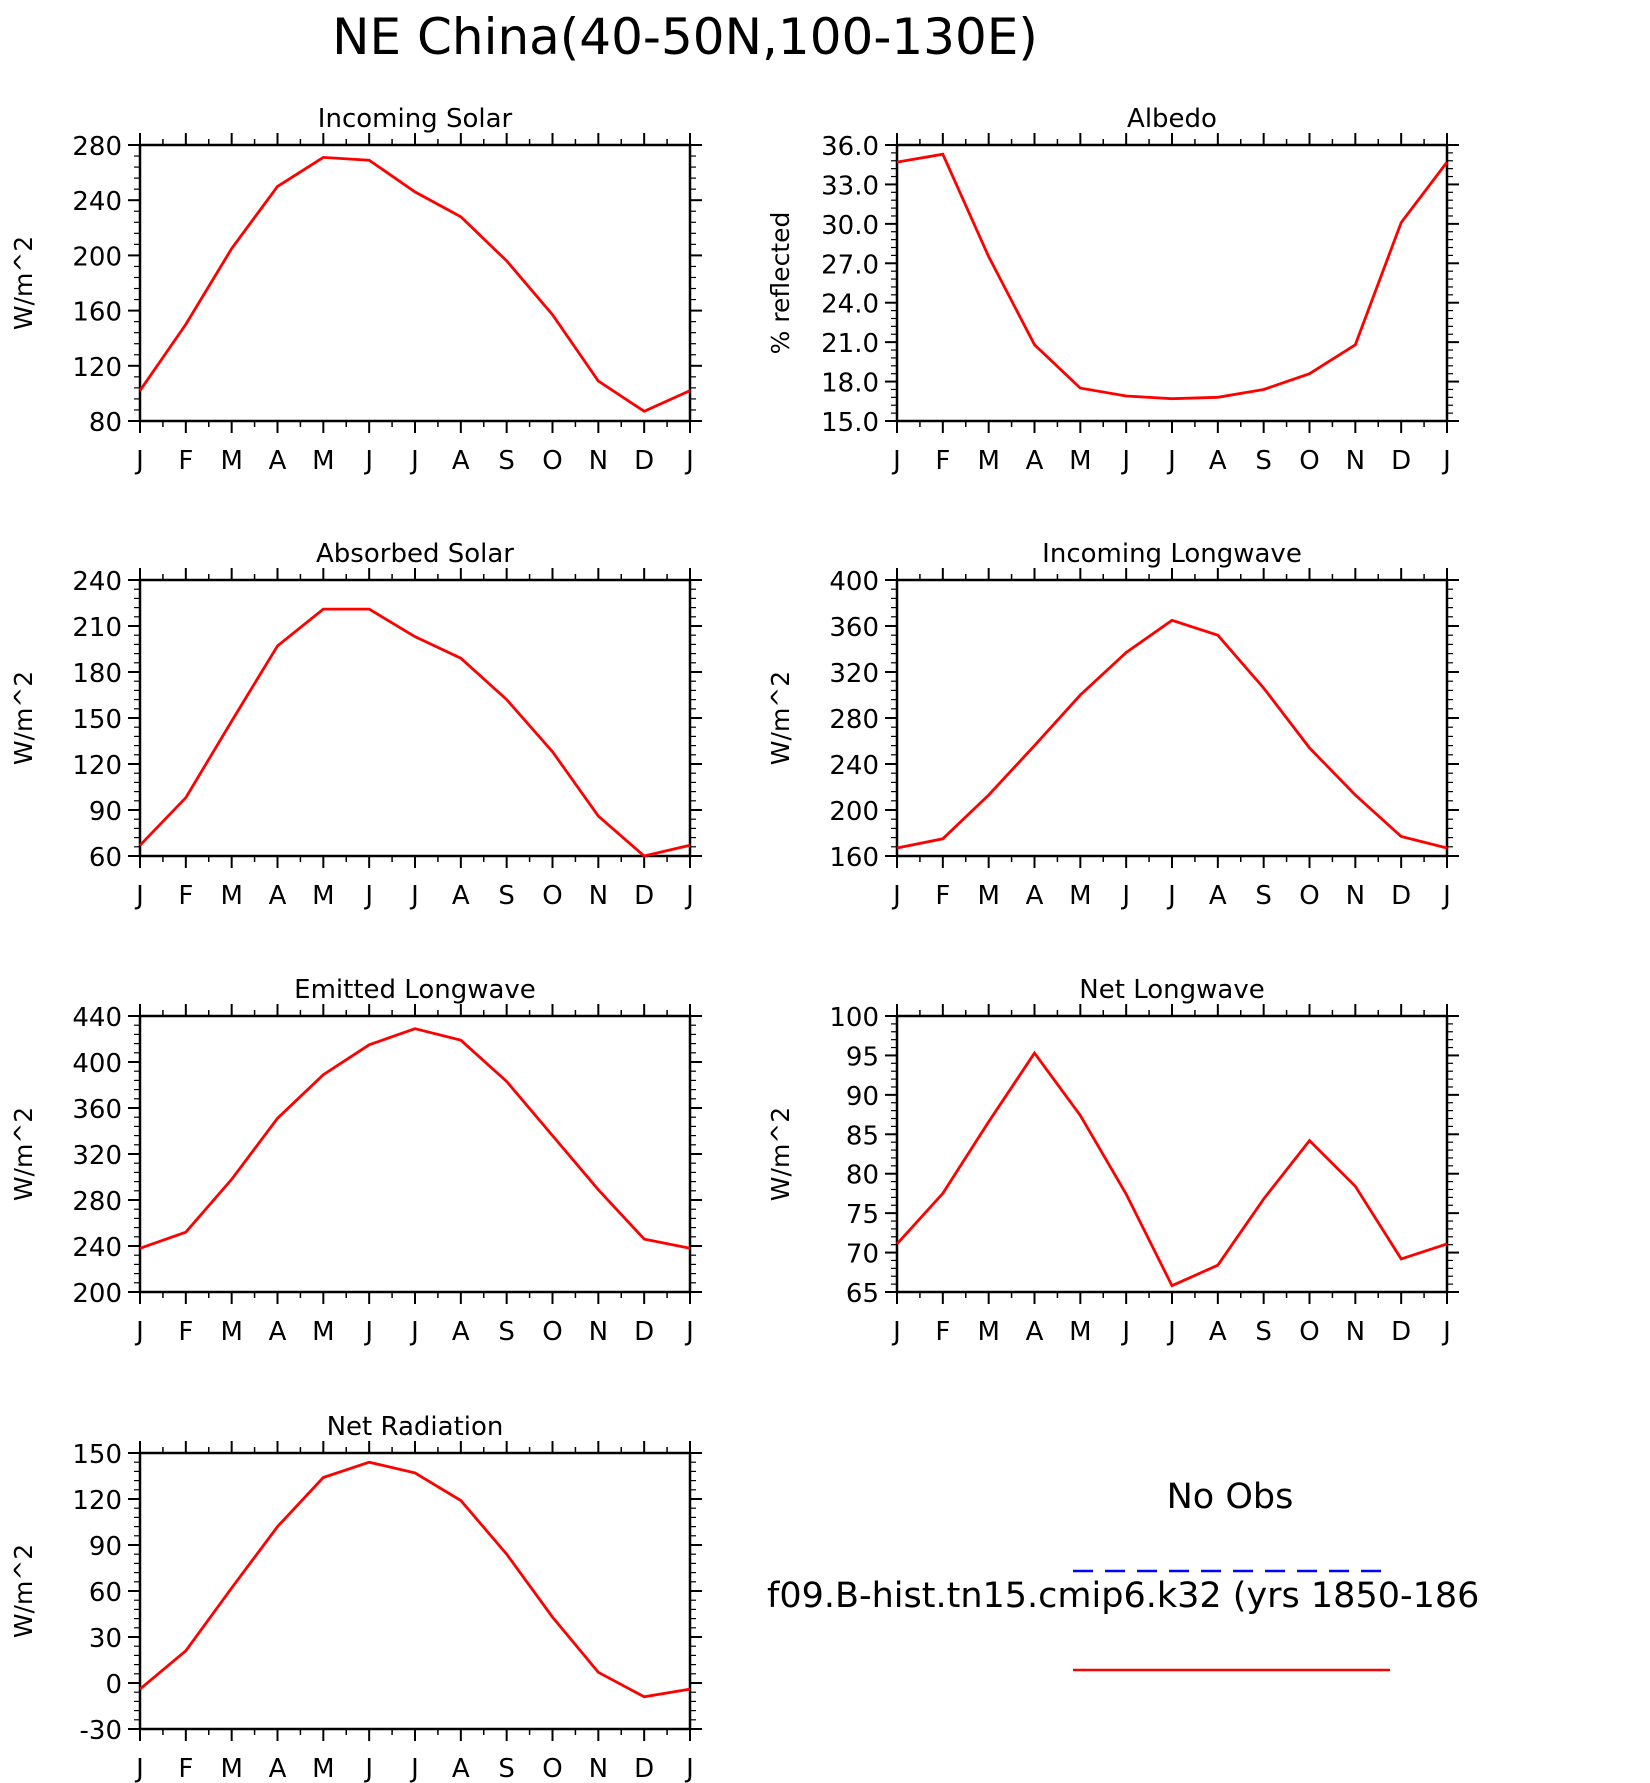  Describe the element at coordinates (685, 37) in the screenshot. I see `figure-title: NE China(40-50N,100-130E)` at that location.